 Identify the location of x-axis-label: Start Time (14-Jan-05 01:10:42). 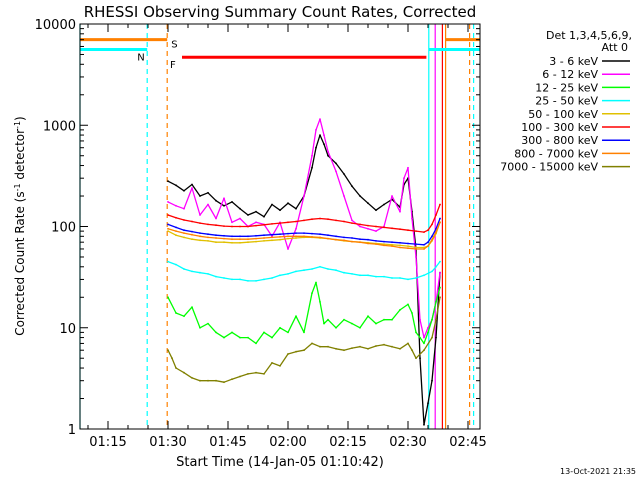
(280, 462).